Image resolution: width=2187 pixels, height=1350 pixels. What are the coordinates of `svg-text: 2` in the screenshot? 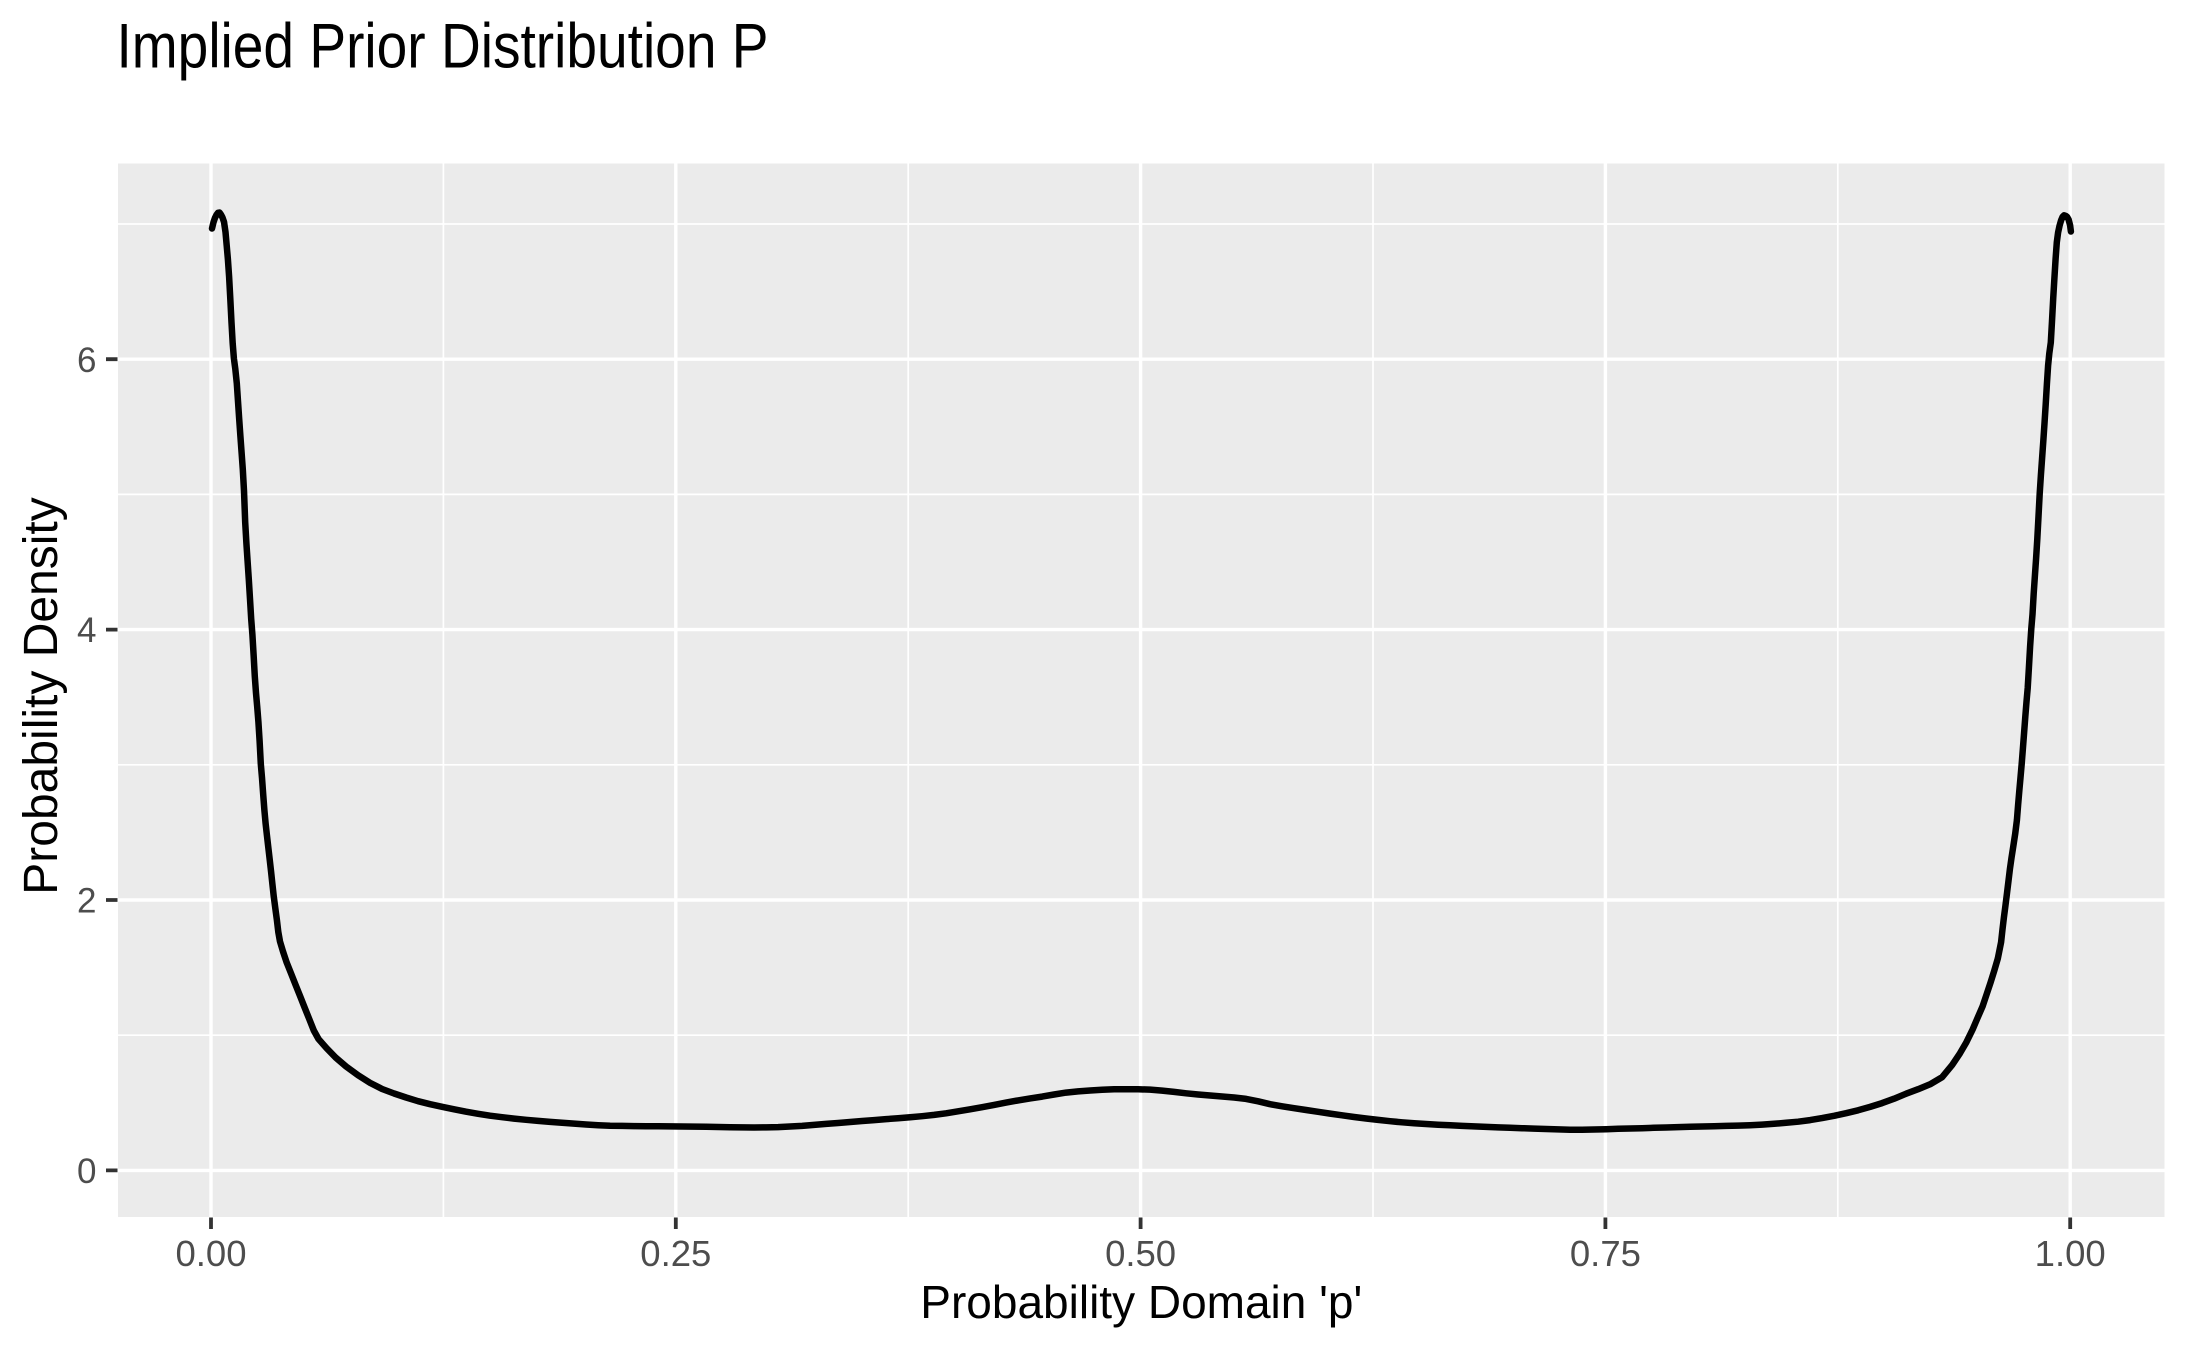 It's located at (86, 901).